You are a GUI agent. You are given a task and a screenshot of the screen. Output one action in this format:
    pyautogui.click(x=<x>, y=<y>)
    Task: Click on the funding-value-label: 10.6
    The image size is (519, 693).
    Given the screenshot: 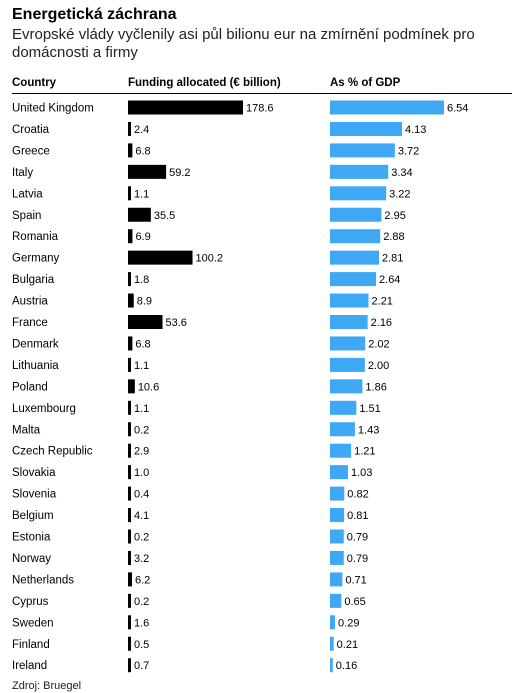 What is the action you would take?
    pyautogui.click(x=148, y=387)
    